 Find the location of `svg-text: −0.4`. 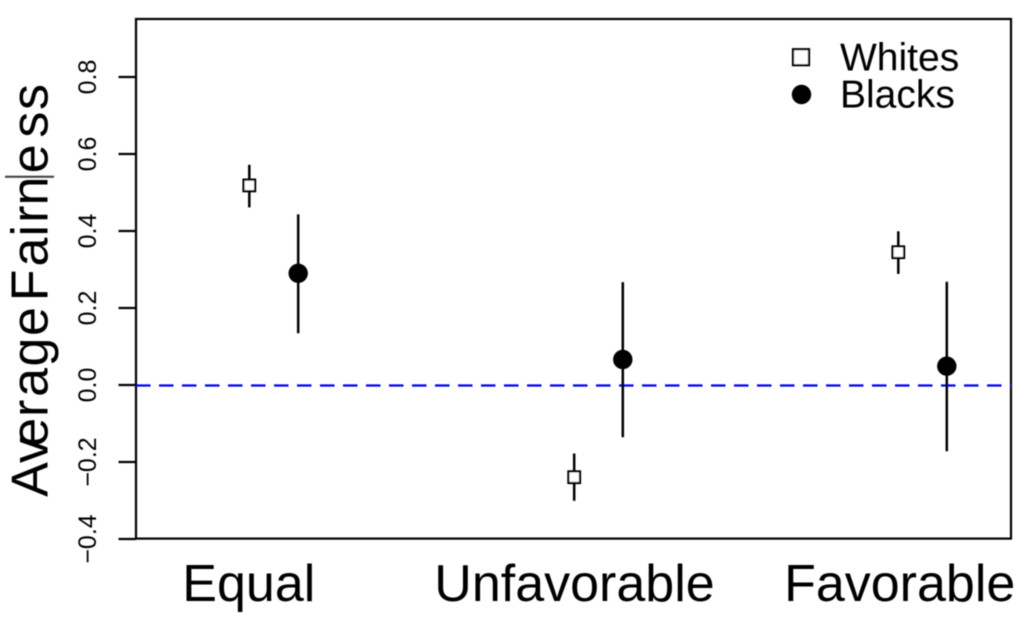

svg-text: −0.4 is located at coordinates (88, 538).